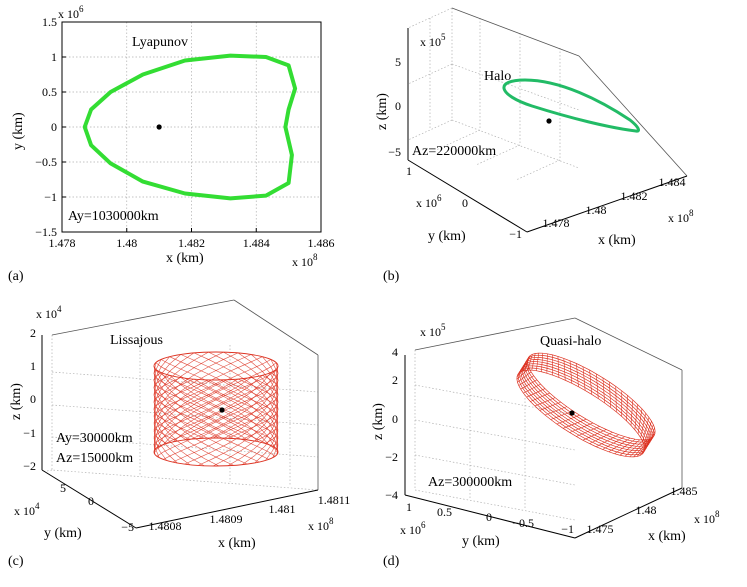  Describe the element at coordinates (672, 182) in the screenshot. I see `panel-b-x-tick-label: 1.484` at that location.